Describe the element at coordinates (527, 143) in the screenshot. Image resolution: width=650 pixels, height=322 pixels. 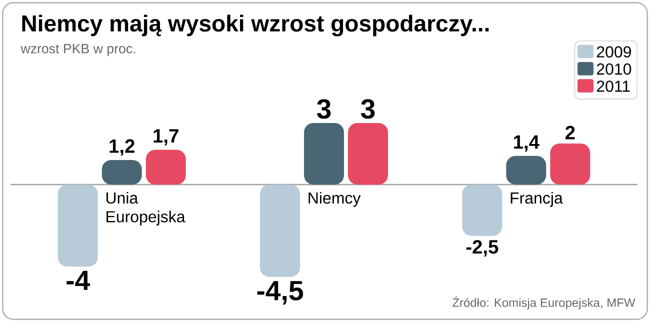
I see `data-label: 1,4` at that location.